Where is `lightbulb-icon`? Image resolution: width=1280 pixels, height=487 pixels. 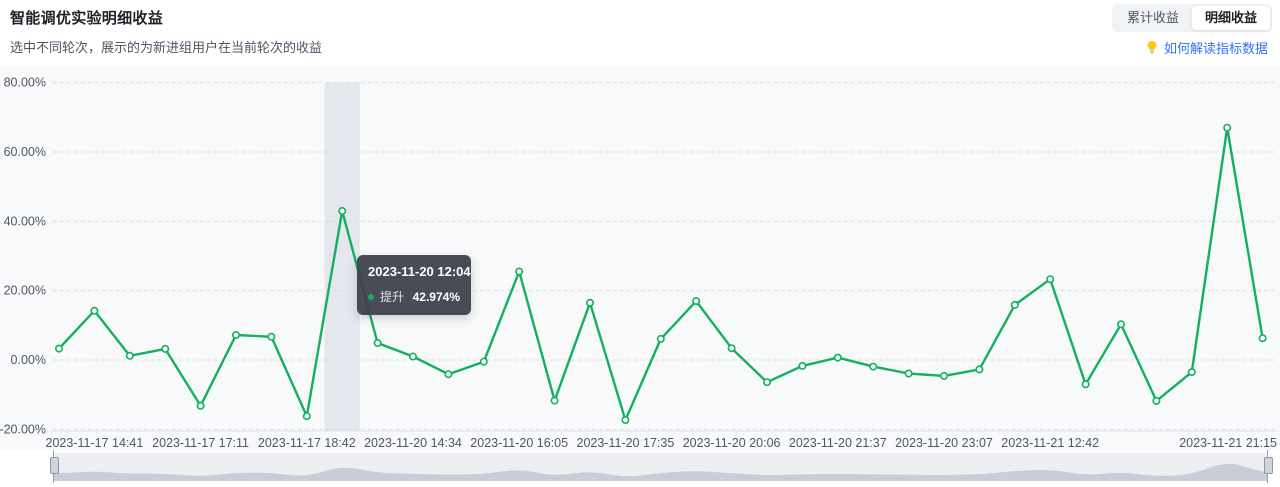 lightbulb-icon is located at coordinates (1152, 47).